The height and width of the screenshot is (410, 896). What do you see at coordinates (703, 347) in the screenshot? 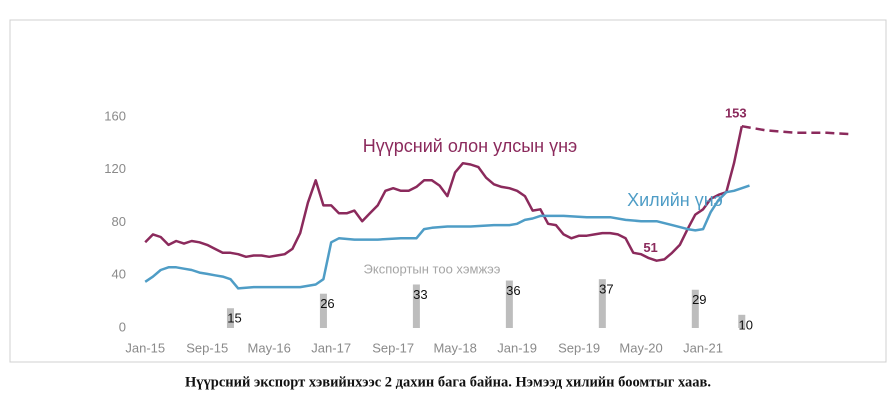
I see `x-tick-label: Jan-21` at bounding box center [703, 347].